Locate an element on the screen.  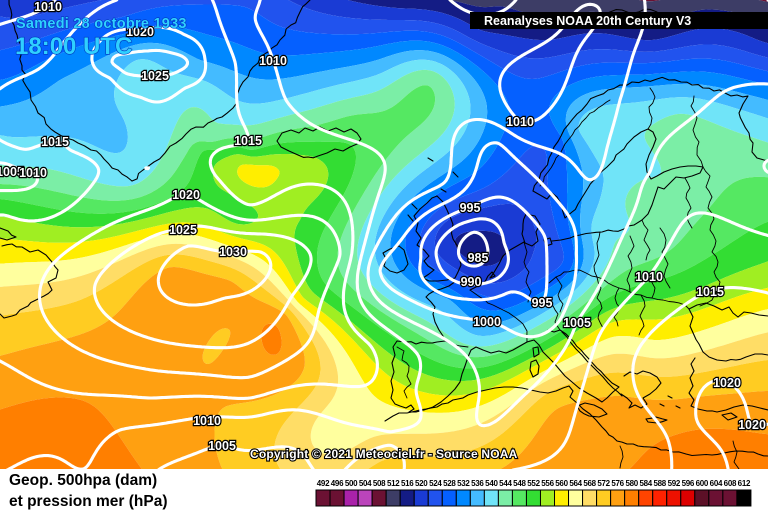
svg-text: Geop. 500hpa (dam) is located at coordinates (83, 480).